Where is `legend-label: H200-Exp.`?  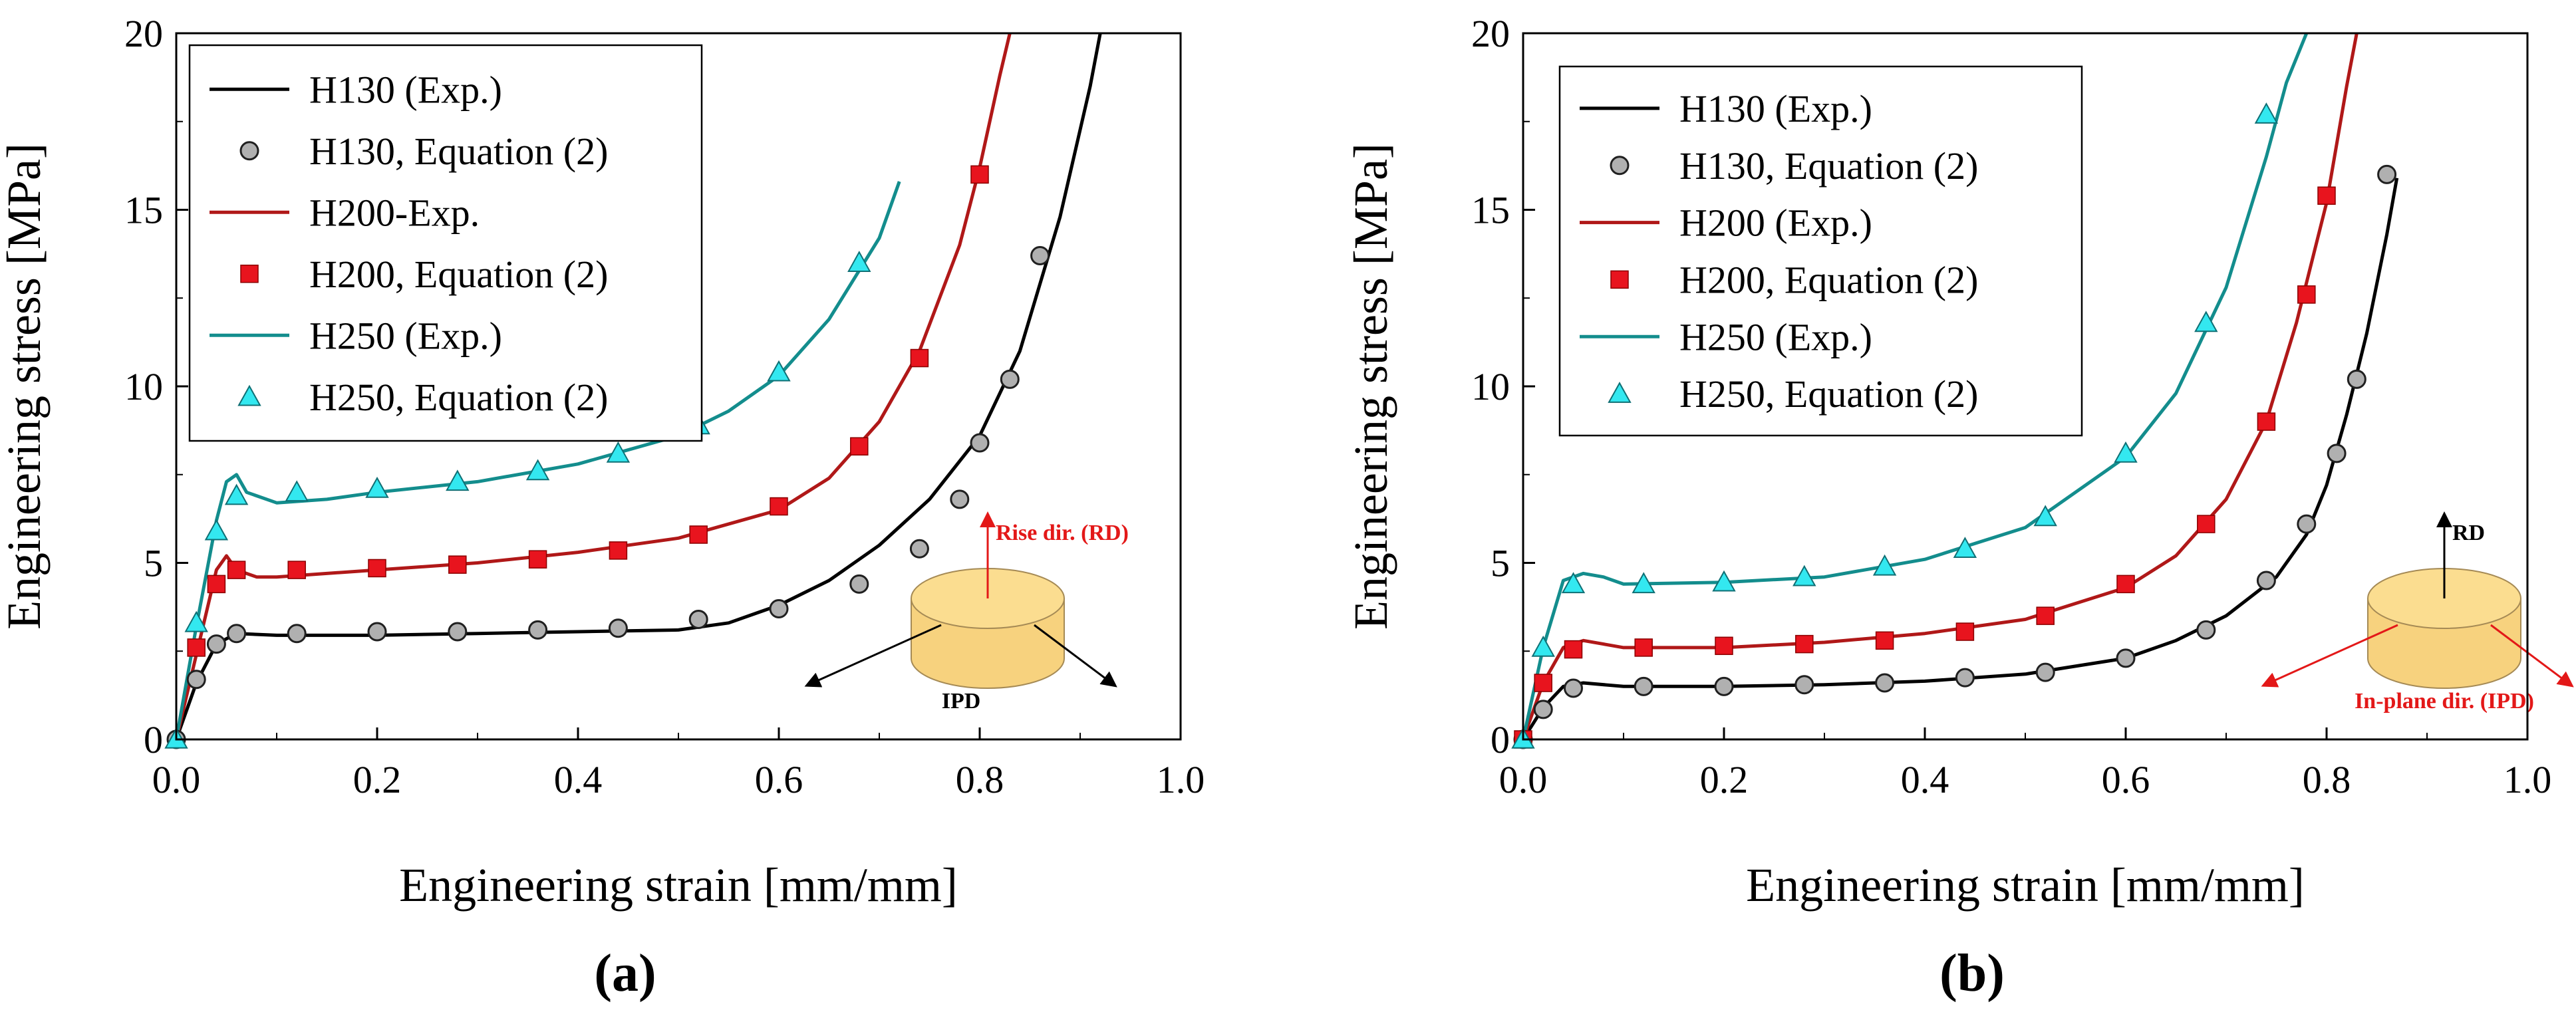 legend-label: H200-Exp. is located at coordinates (395, 212).